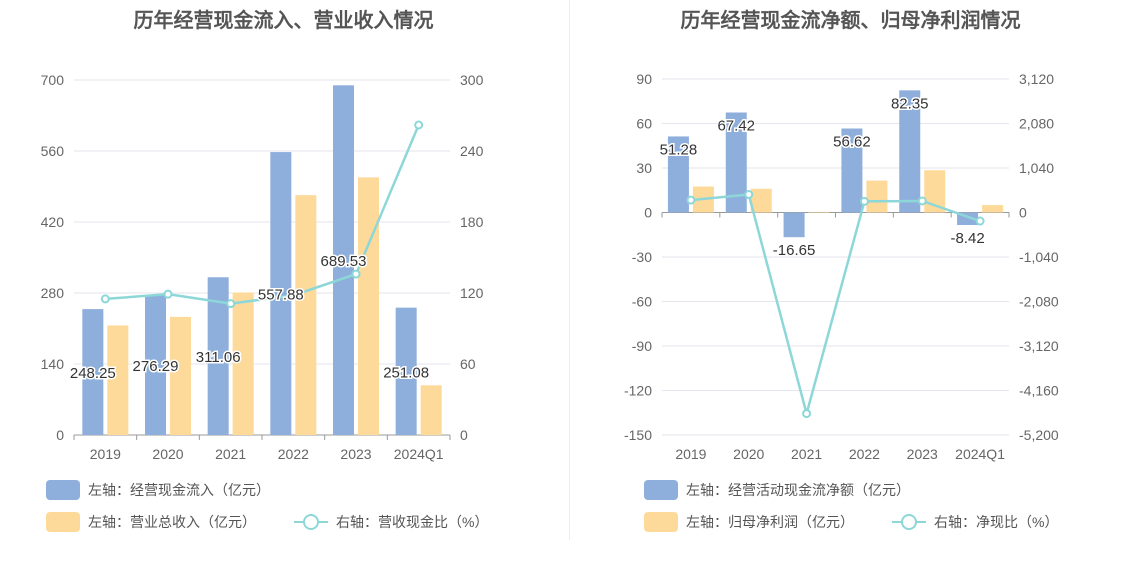 Image resolution: width=1134 pixels, height=582 pixels. Describe the element at coordinates (472, 80) in the screenshot. I see `y-right-tick-label: 300` at that location.